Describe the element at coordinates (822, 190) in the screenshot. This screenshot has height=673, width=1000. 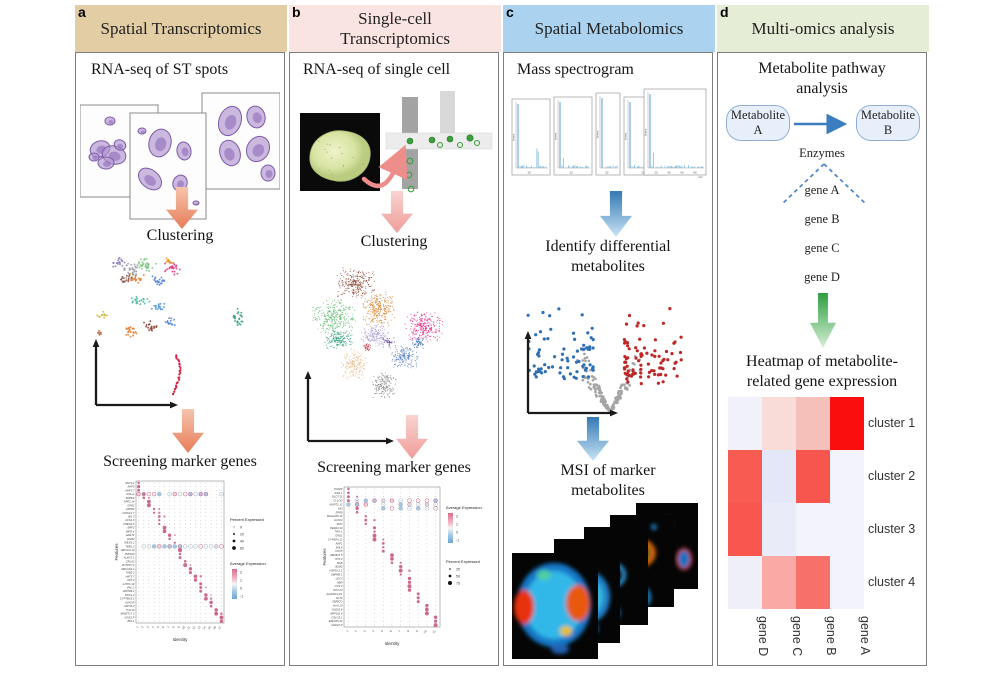
I see `gene-a-label: gene A` at that location.